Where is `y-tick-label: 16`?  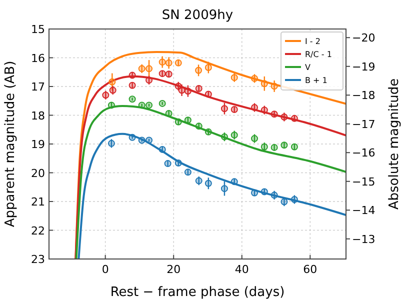
y-tick-label: 16 is located at coordinates (38, 58).